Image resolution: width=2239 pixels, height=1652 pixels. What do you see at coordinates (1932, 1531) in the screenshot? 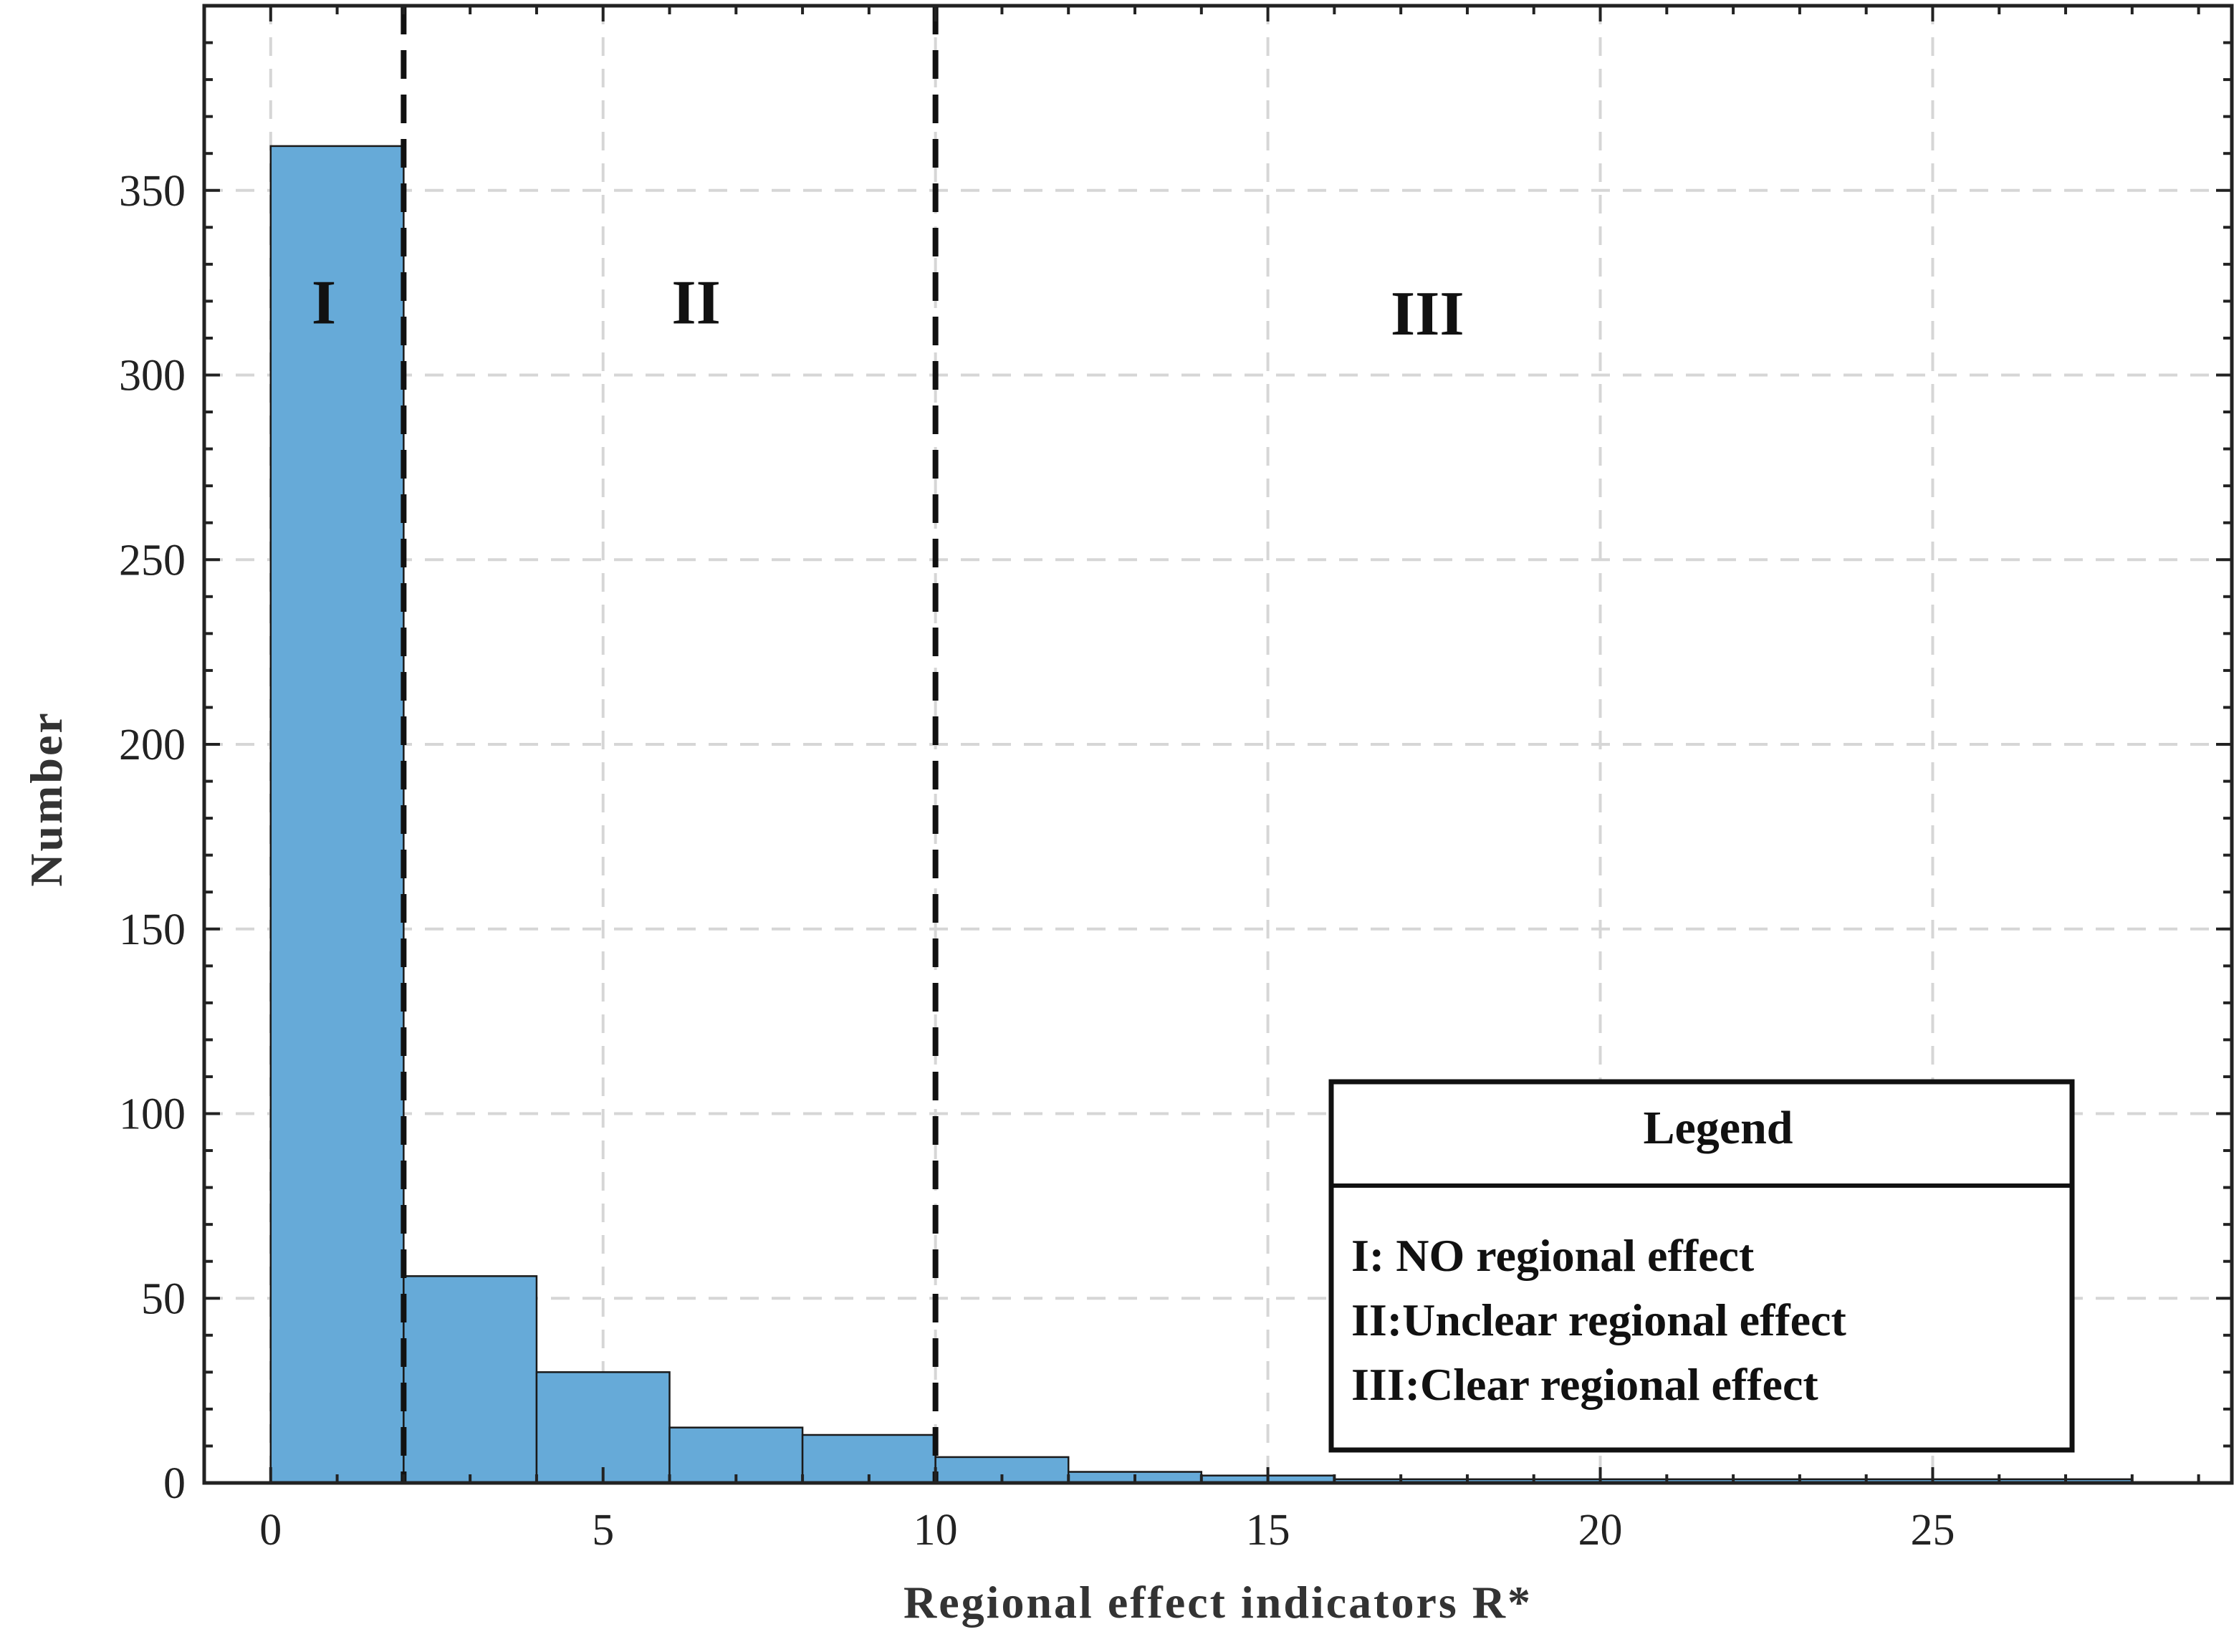
I see `x-tick-label: 25` at bounding box center [1932, 1531].